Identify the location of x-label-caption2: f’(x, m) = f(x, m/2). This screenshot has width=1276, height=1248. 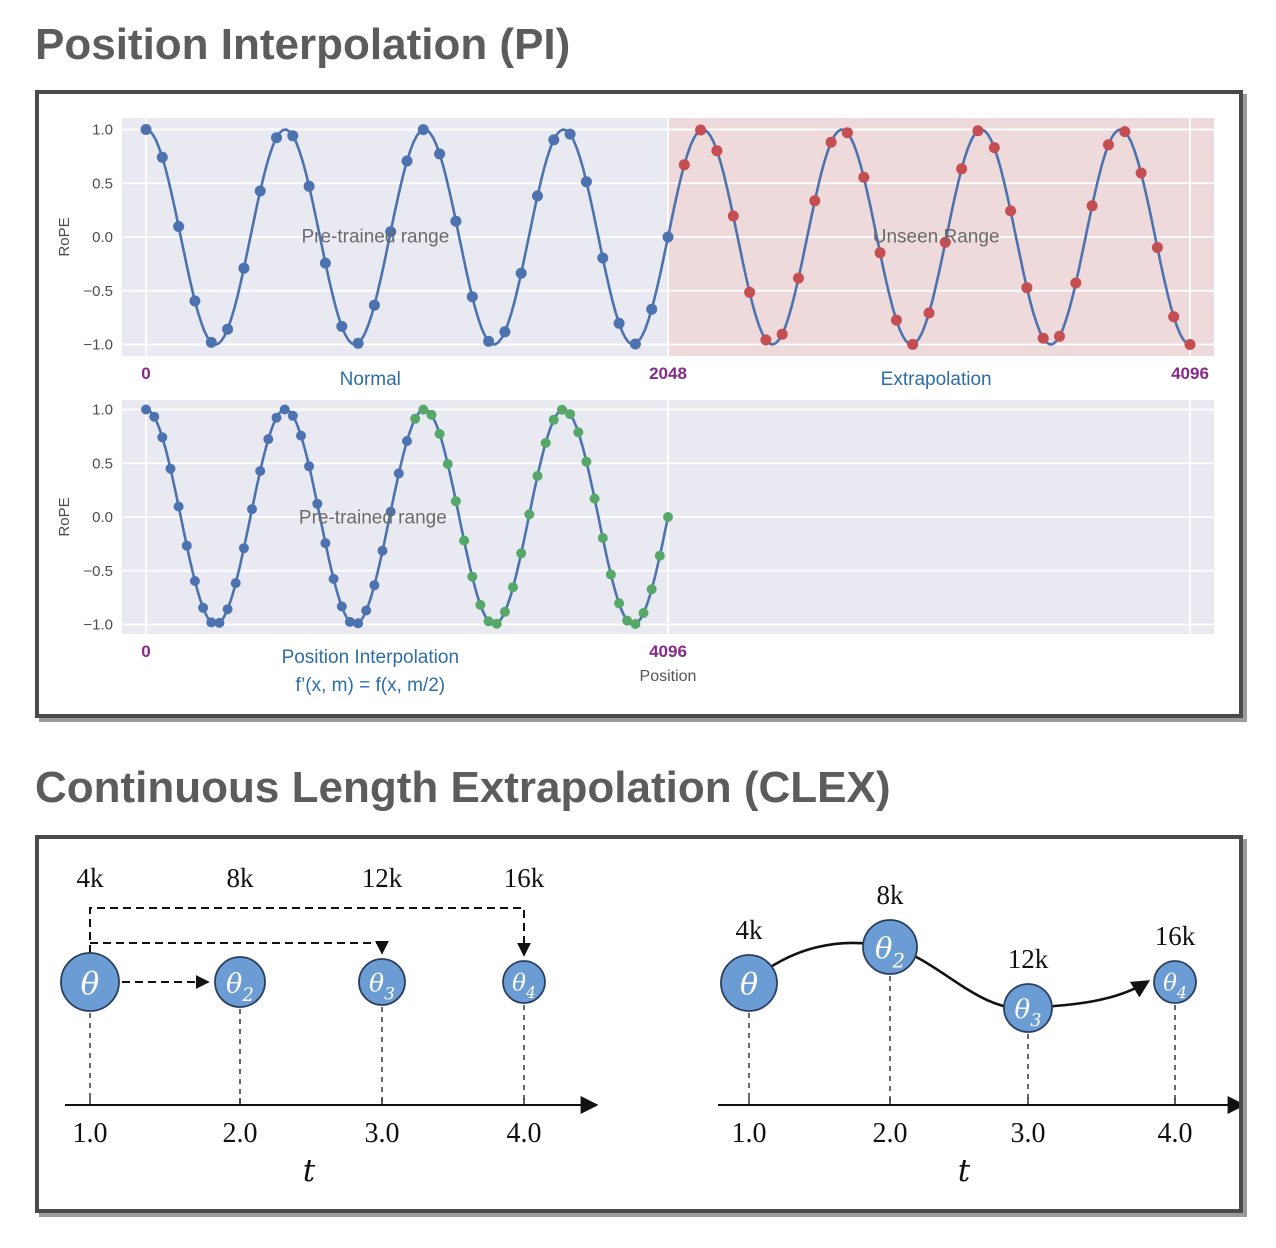
(370, 685).